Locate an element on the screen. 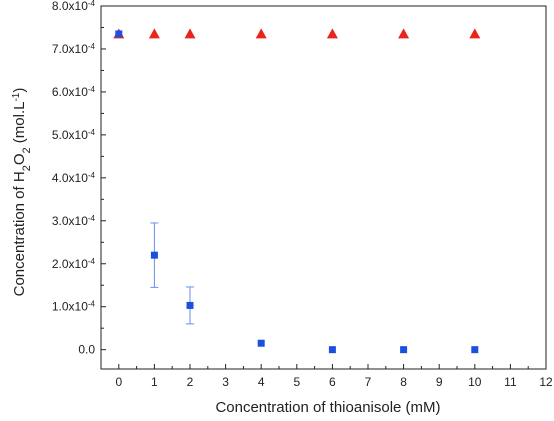 Image resolution: width=554 pixels, height=421 pixels. x-tick-label: 11 is located at coordinates (510, 382).